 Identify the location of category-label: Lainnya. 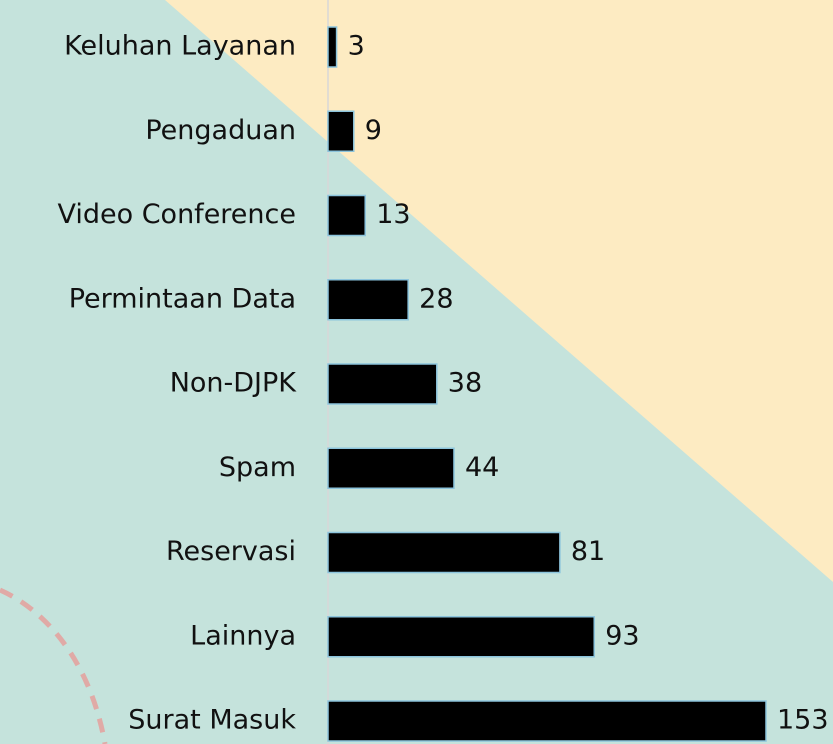
(243, 635).